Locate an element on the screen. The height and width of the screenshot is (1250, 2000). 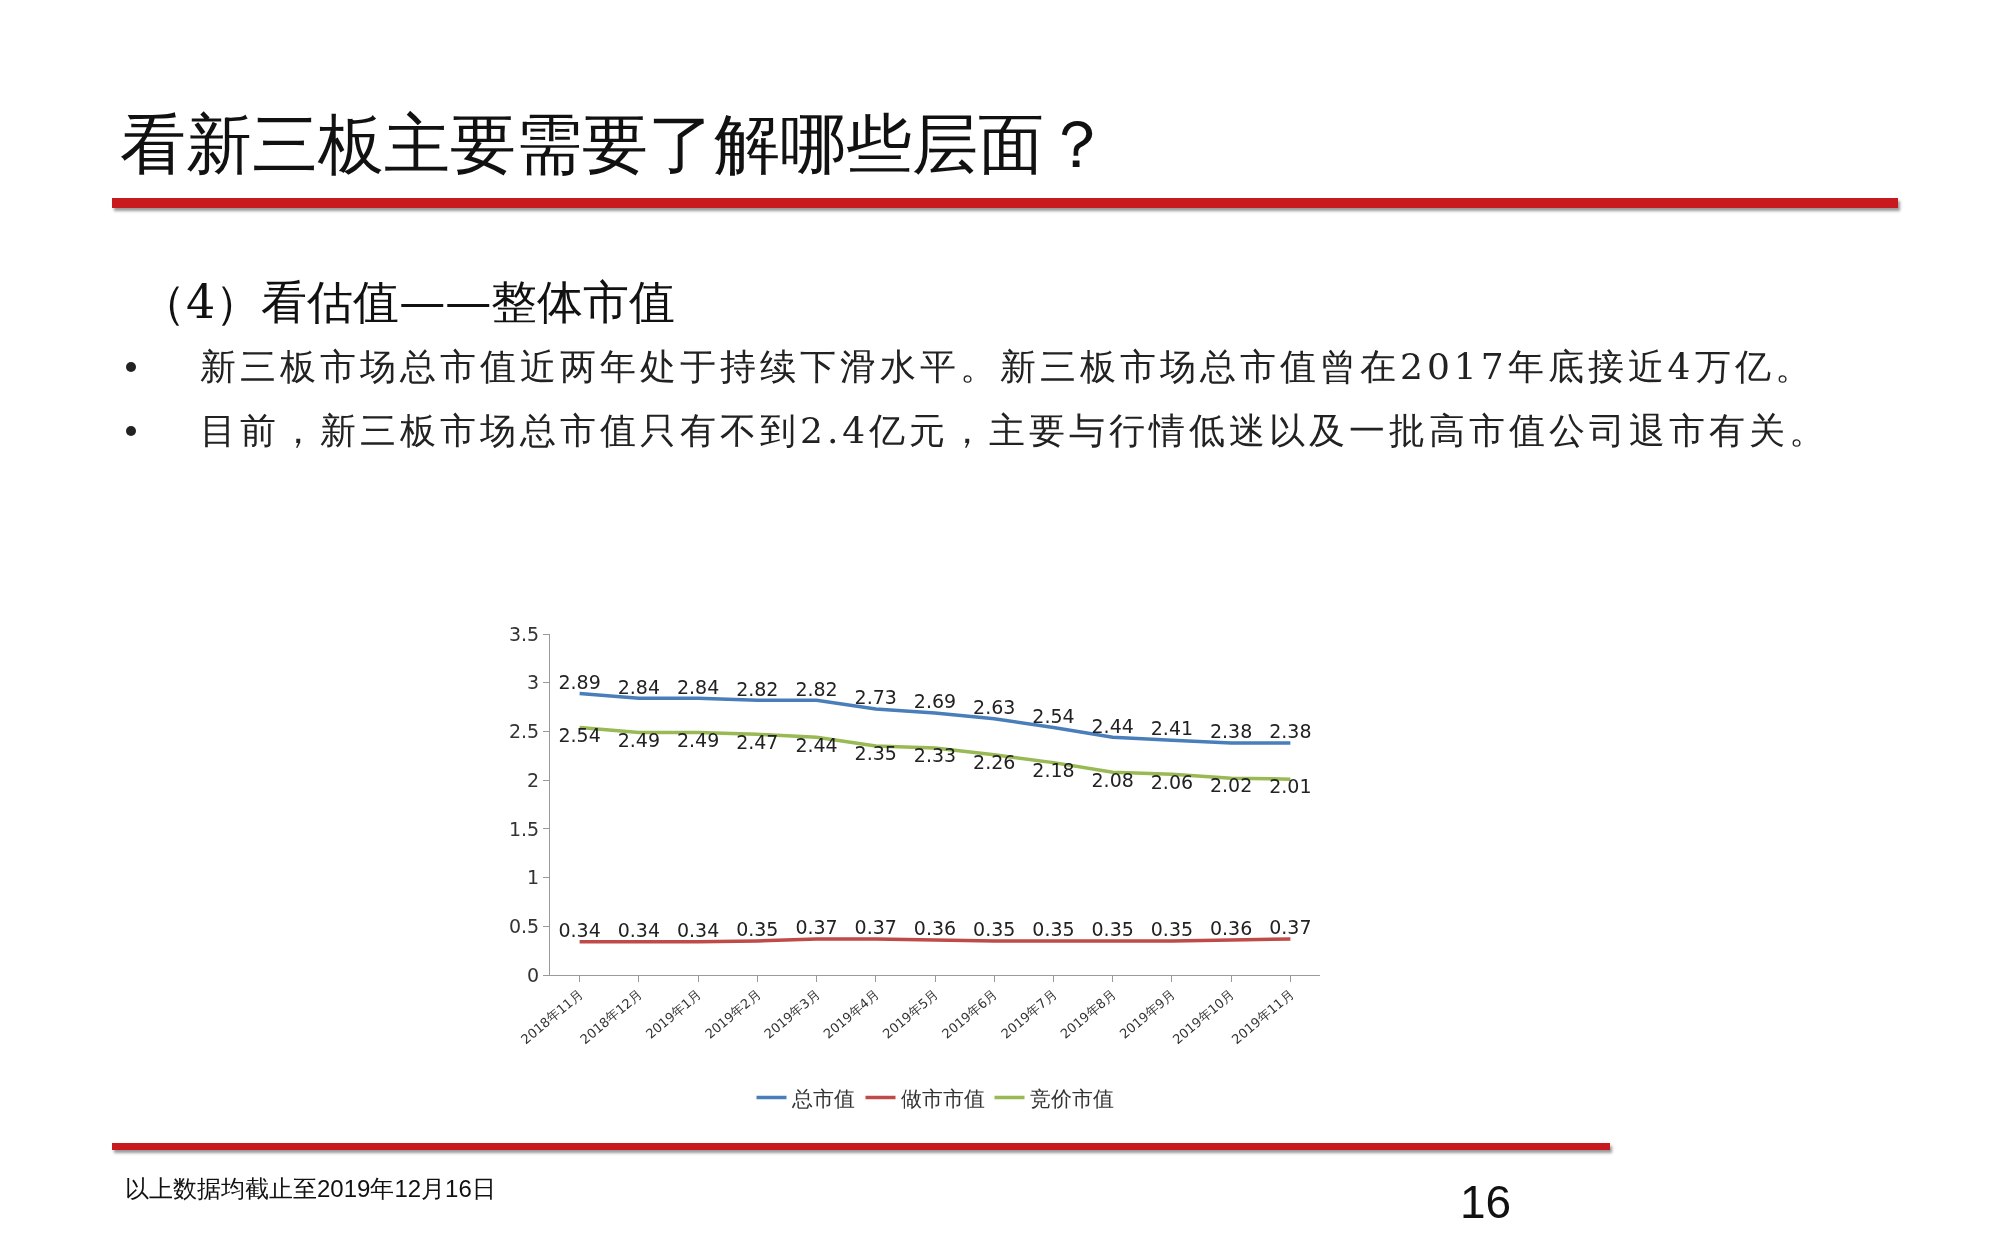
y-tick-label: 0.5 is located at coordinates (524, 925).